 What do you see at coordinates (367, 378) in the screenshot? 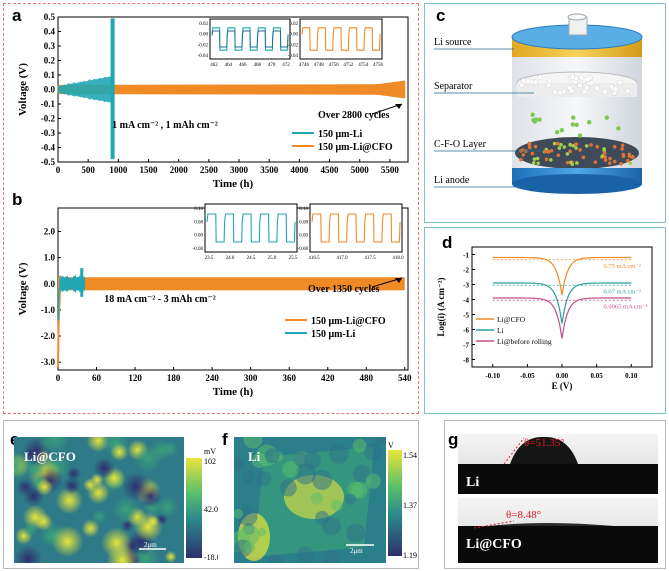
I see `x-tick-label: 480` at bounding box center [367, 378].